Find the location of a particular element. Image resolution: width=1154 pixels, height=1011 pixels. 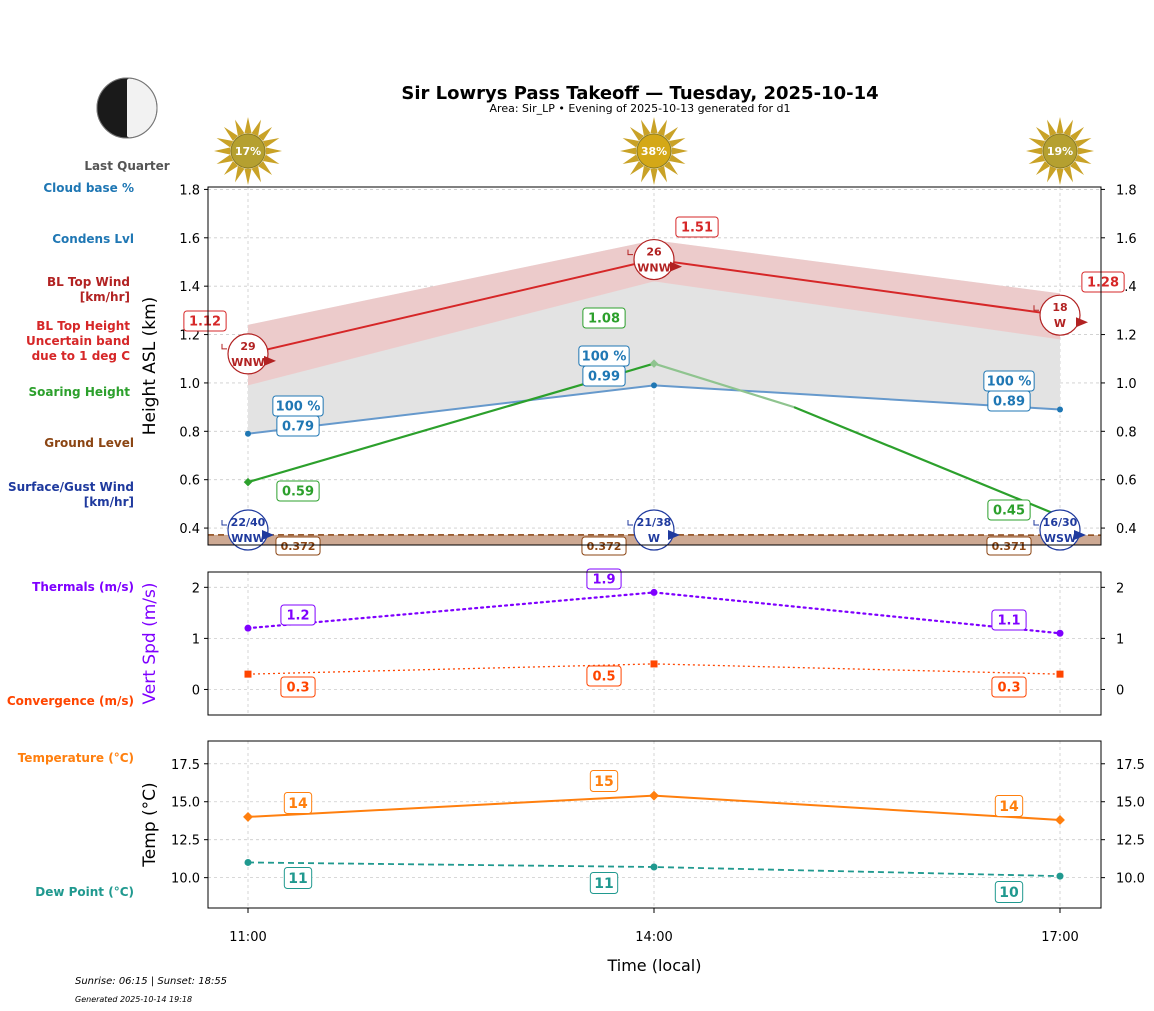

legend-convergence: Convergence (m/s) is located at coordinates (70, 701).